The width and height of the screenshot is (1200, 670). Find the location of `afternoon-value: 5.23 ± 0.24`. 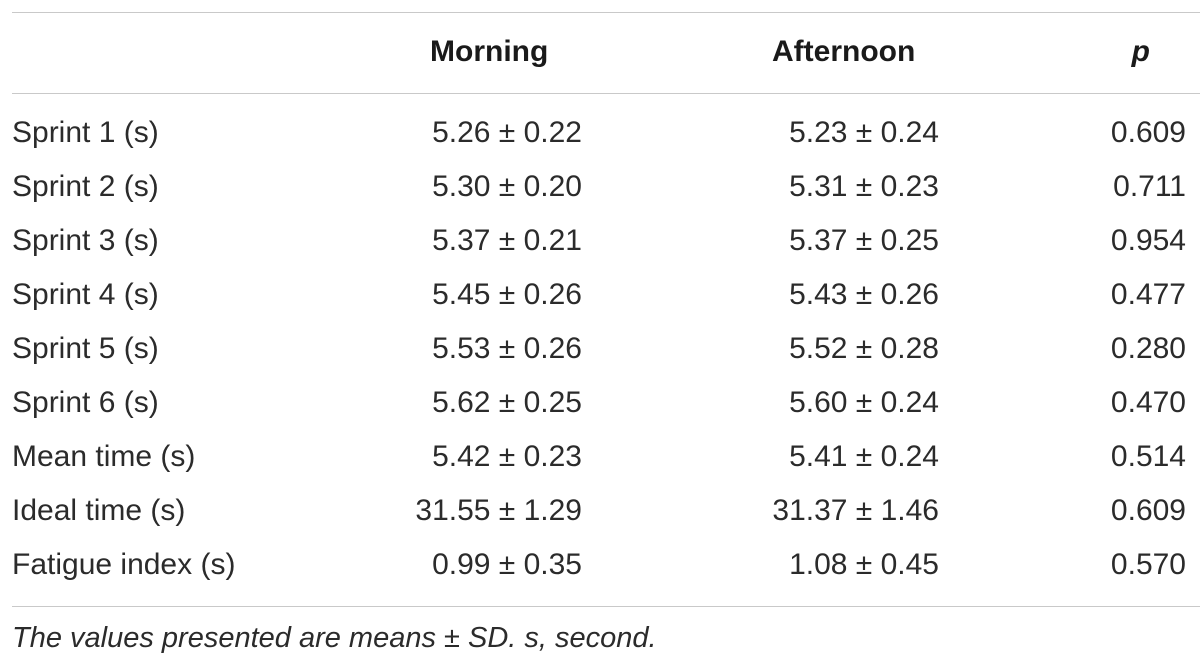

afternoon-value: 5.23 ± 0.24 is located at coordinates (864, 132).